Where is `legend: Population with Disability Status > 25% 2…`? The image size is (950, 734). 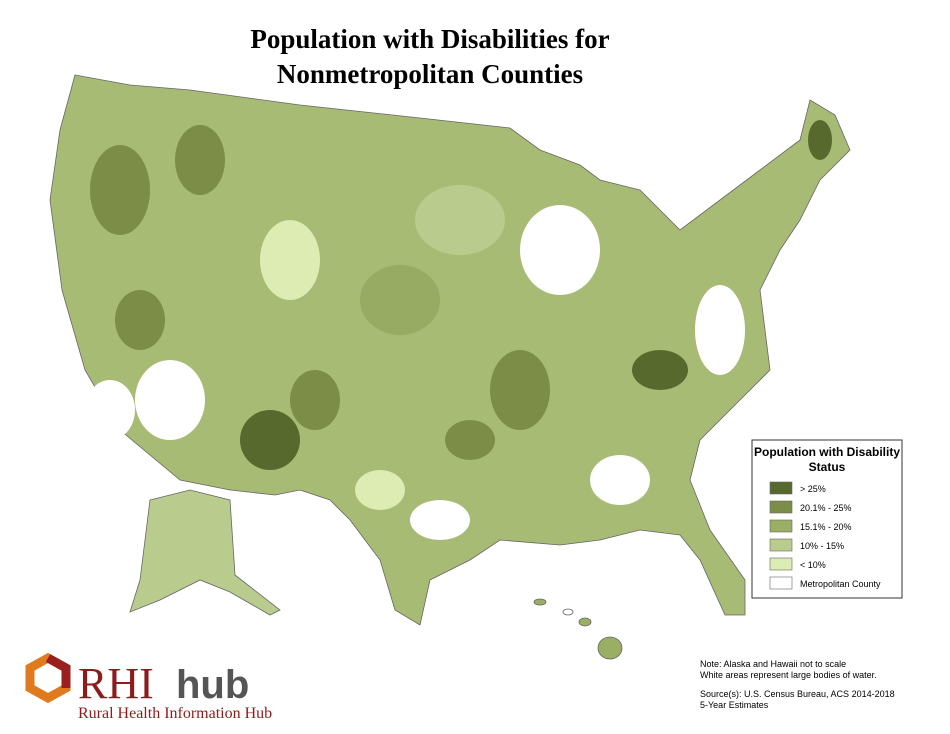
legend: Population with Disability Status > 25% 2… is located at coordinates (827, 519).